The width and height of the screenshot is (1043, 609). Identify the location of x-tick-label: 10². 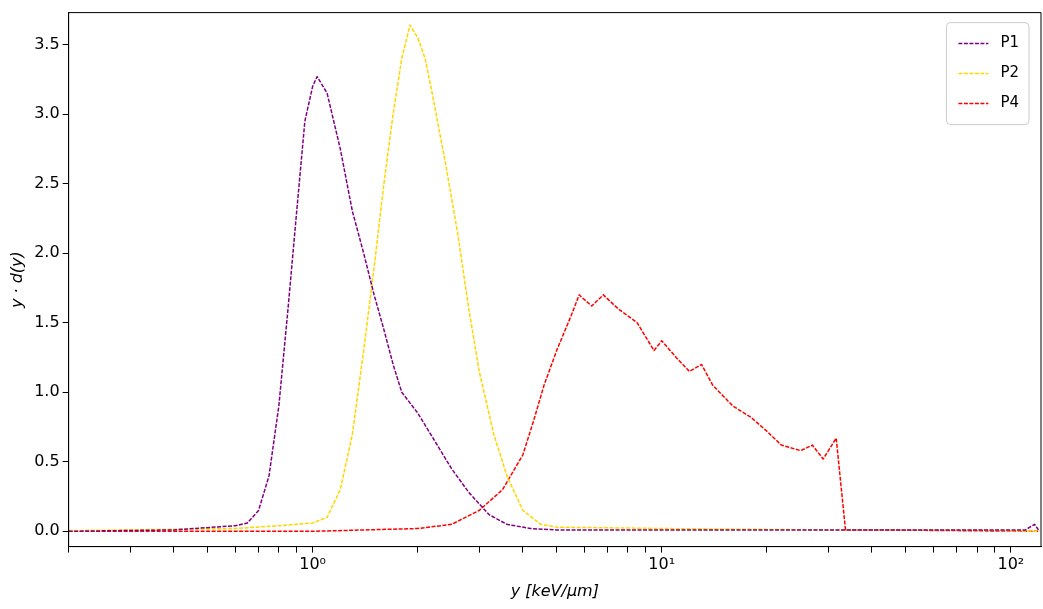
(1011, 564).